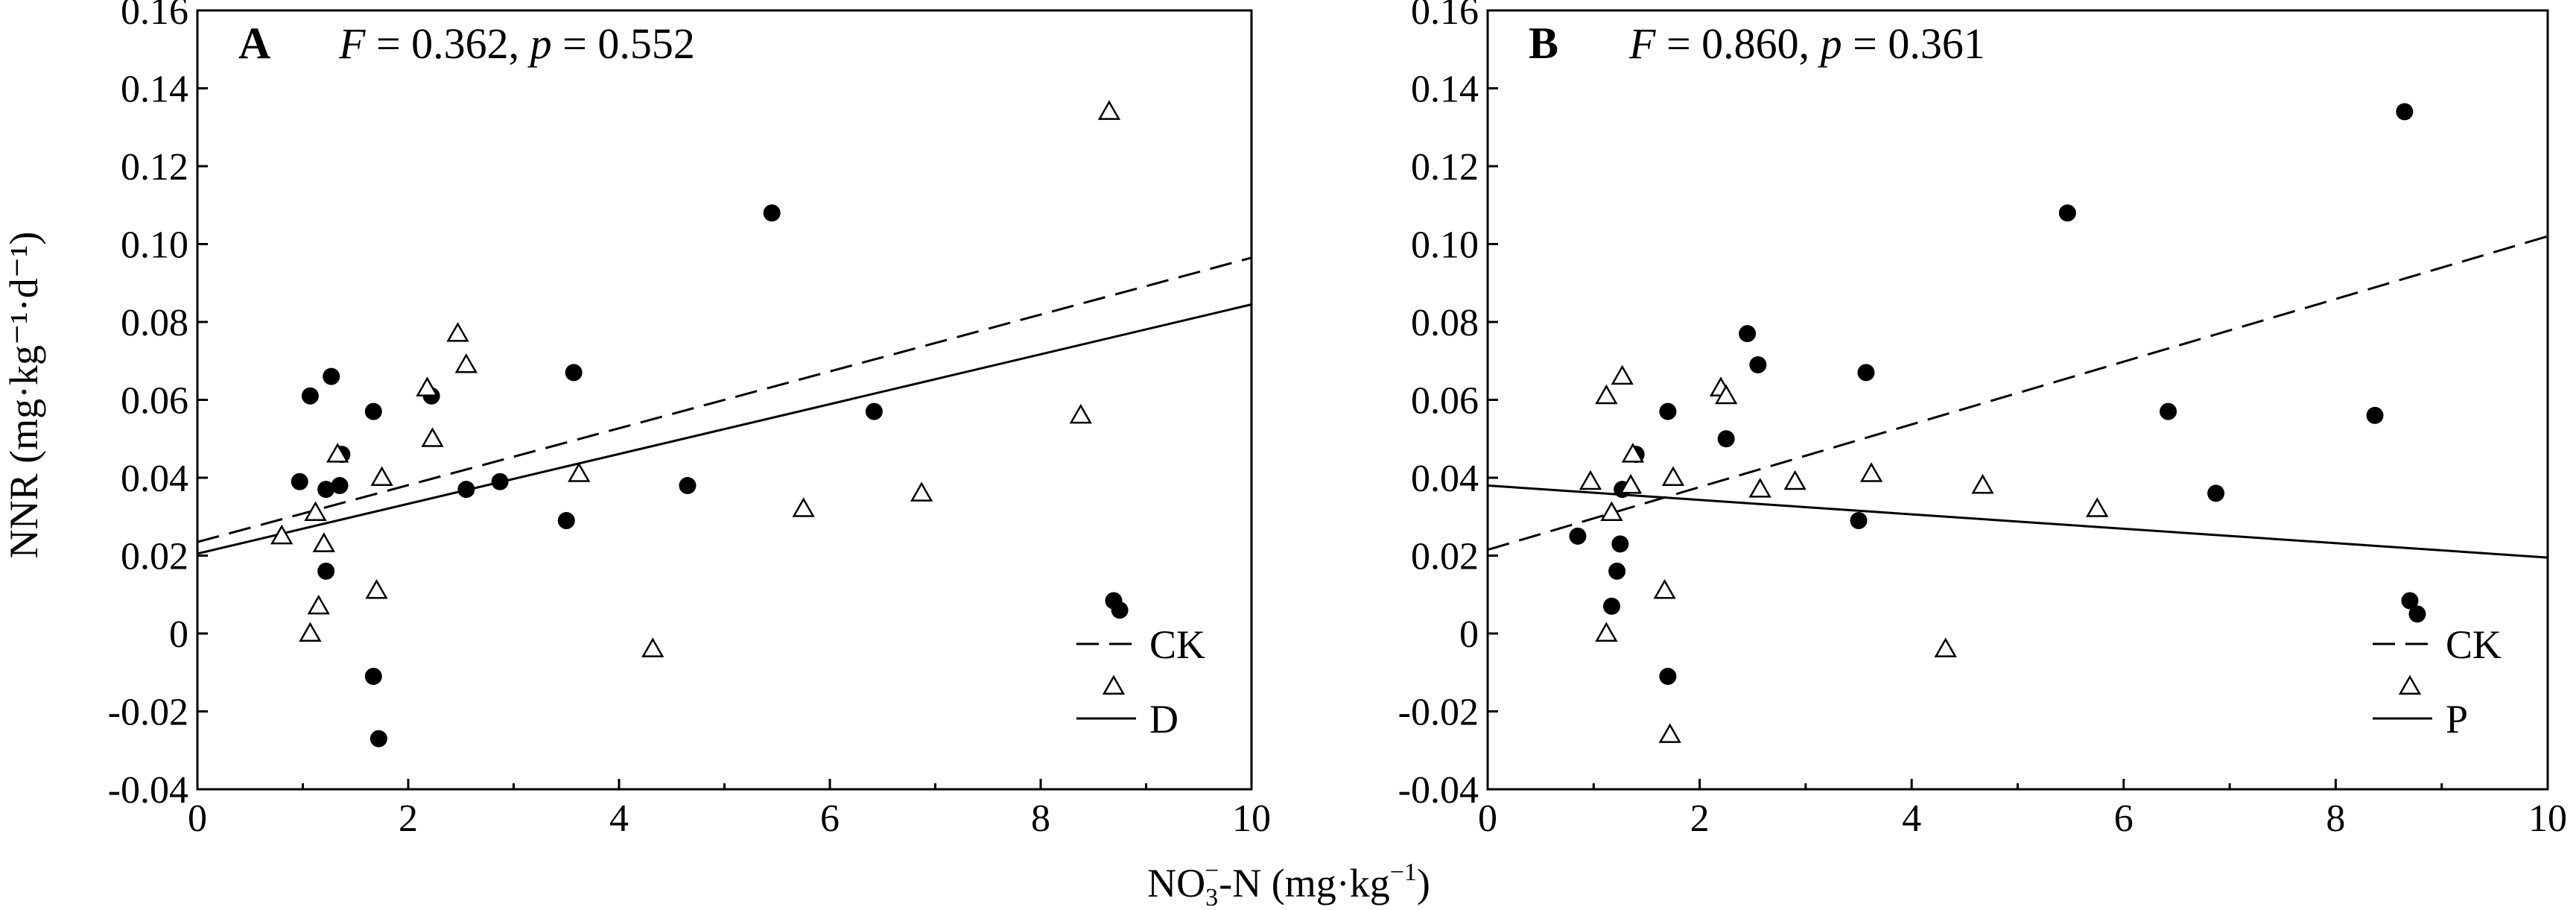  Describe the element at coordinates (1289, 883) in the screenshot. I see `x-axis-label: NO3−-N (mg·kg−1)` at that location.